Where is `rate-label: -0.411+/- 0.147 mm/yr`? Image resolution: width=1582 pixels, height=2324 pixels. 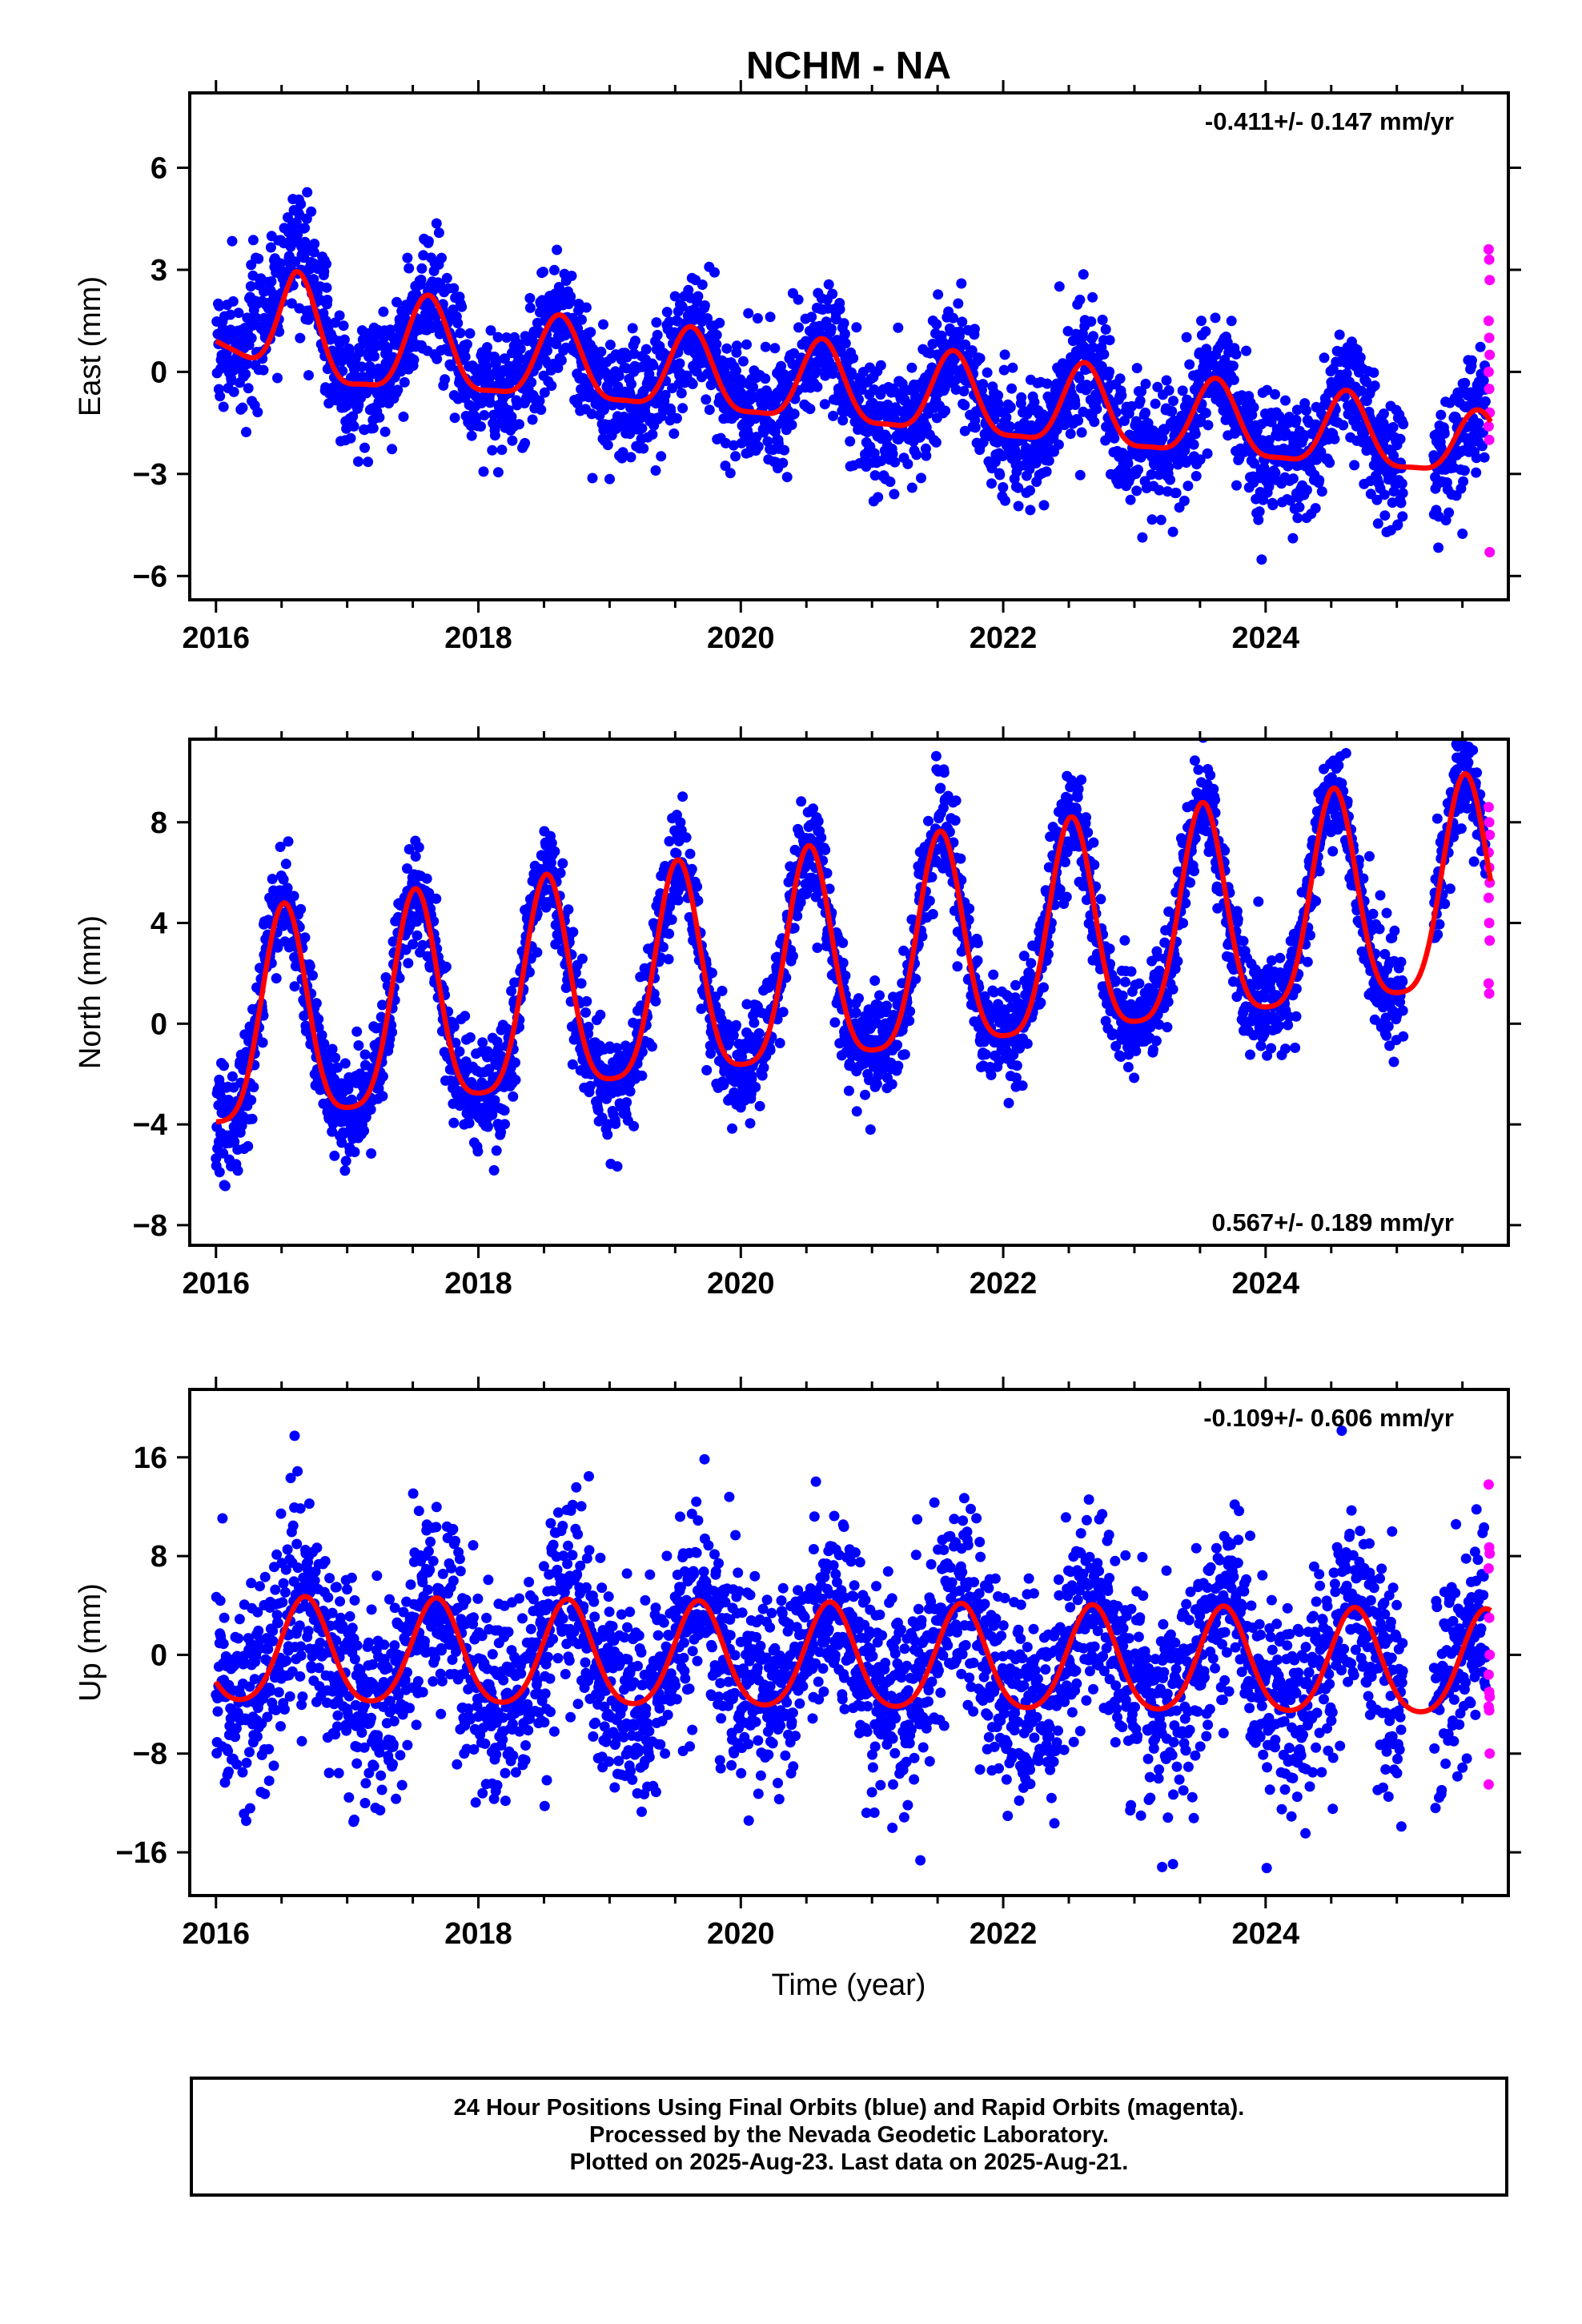
rate-label: -0.411+/- 0.147 mm/yr is located at coordinates (1329, 121).